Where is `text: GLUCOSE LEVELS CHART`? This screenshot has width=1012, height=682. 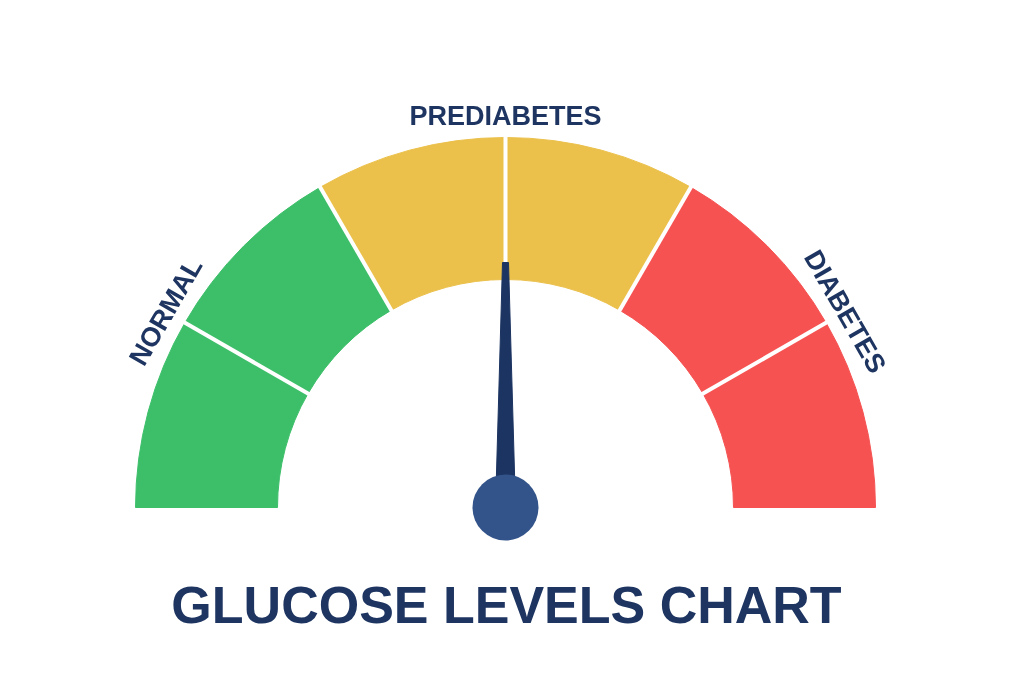
text: GLUCOSE LEVELS CHART is located at coordinates (506, 604).